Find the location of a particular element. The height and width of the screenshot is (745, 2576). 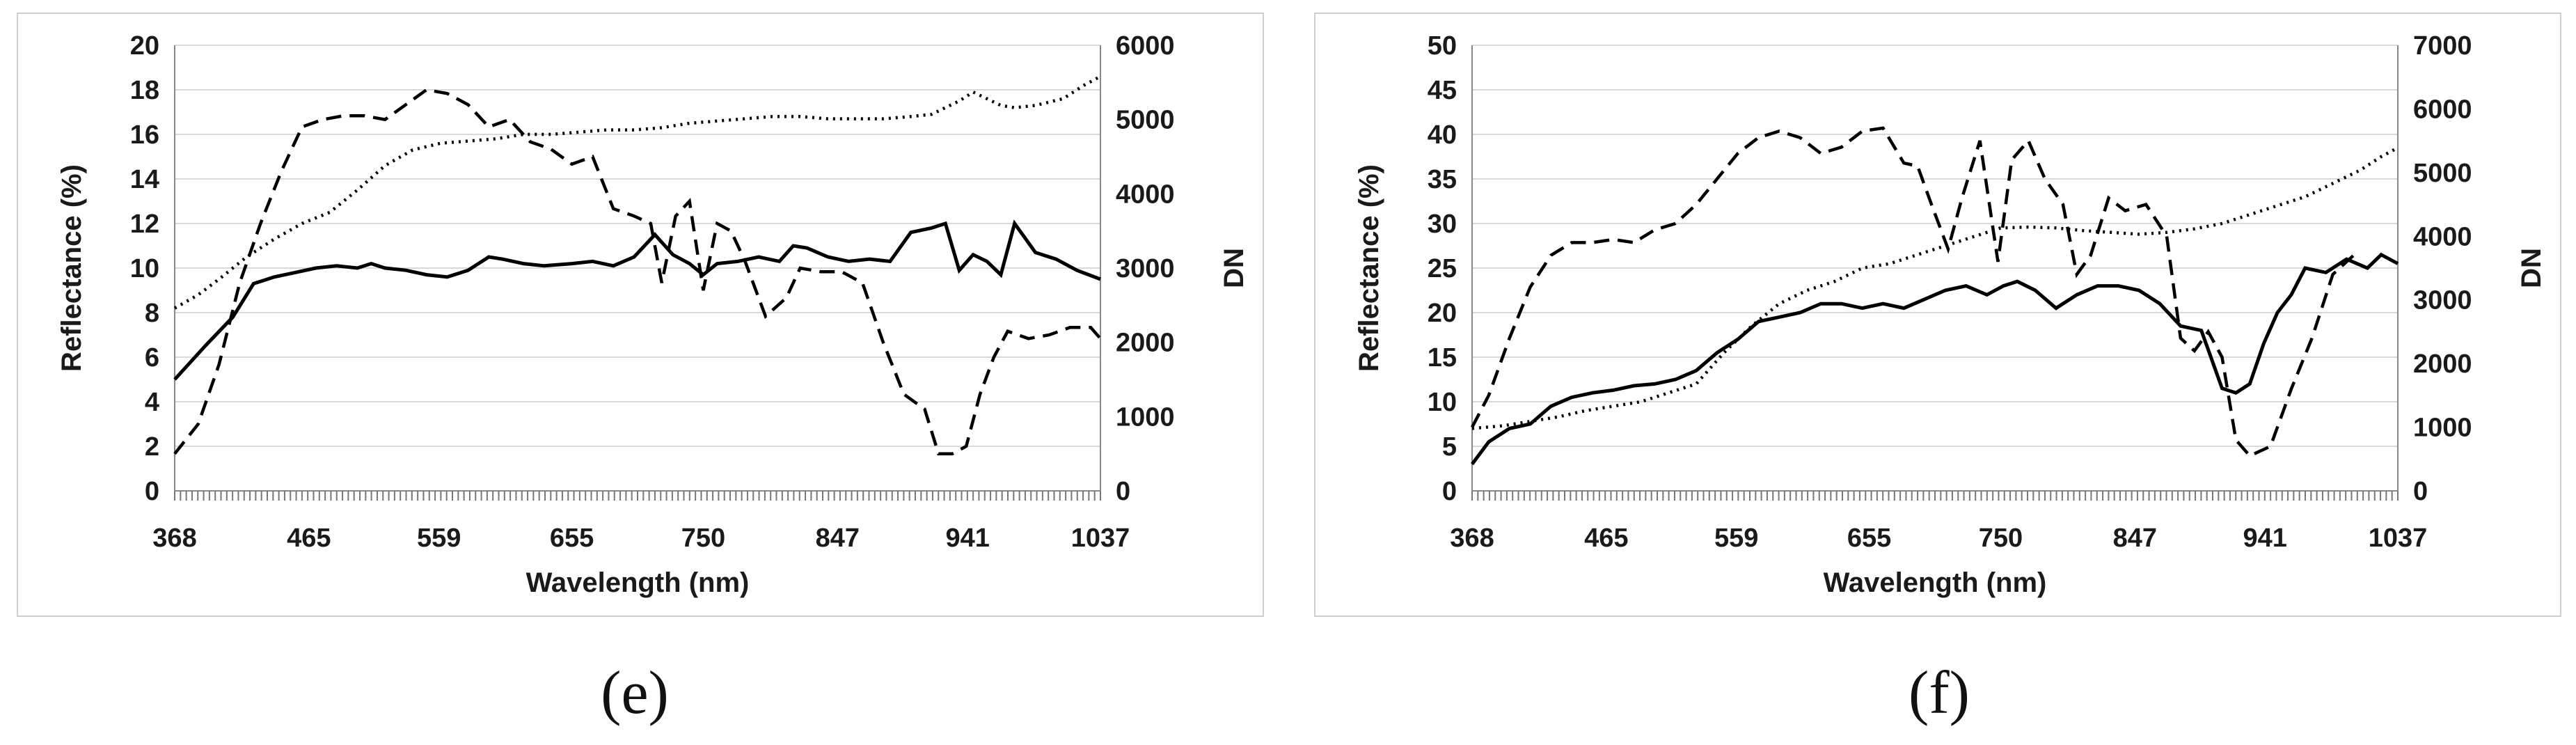

y-tick-label: 35 is located at coordinates (1442, 179).